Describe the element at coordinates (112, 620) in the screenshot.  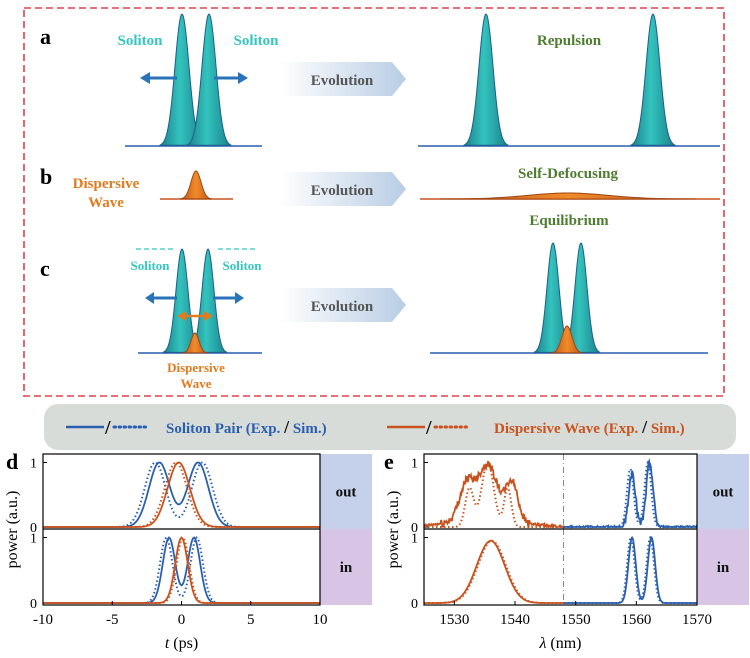
I see `x-tick-label: -5` at that location.